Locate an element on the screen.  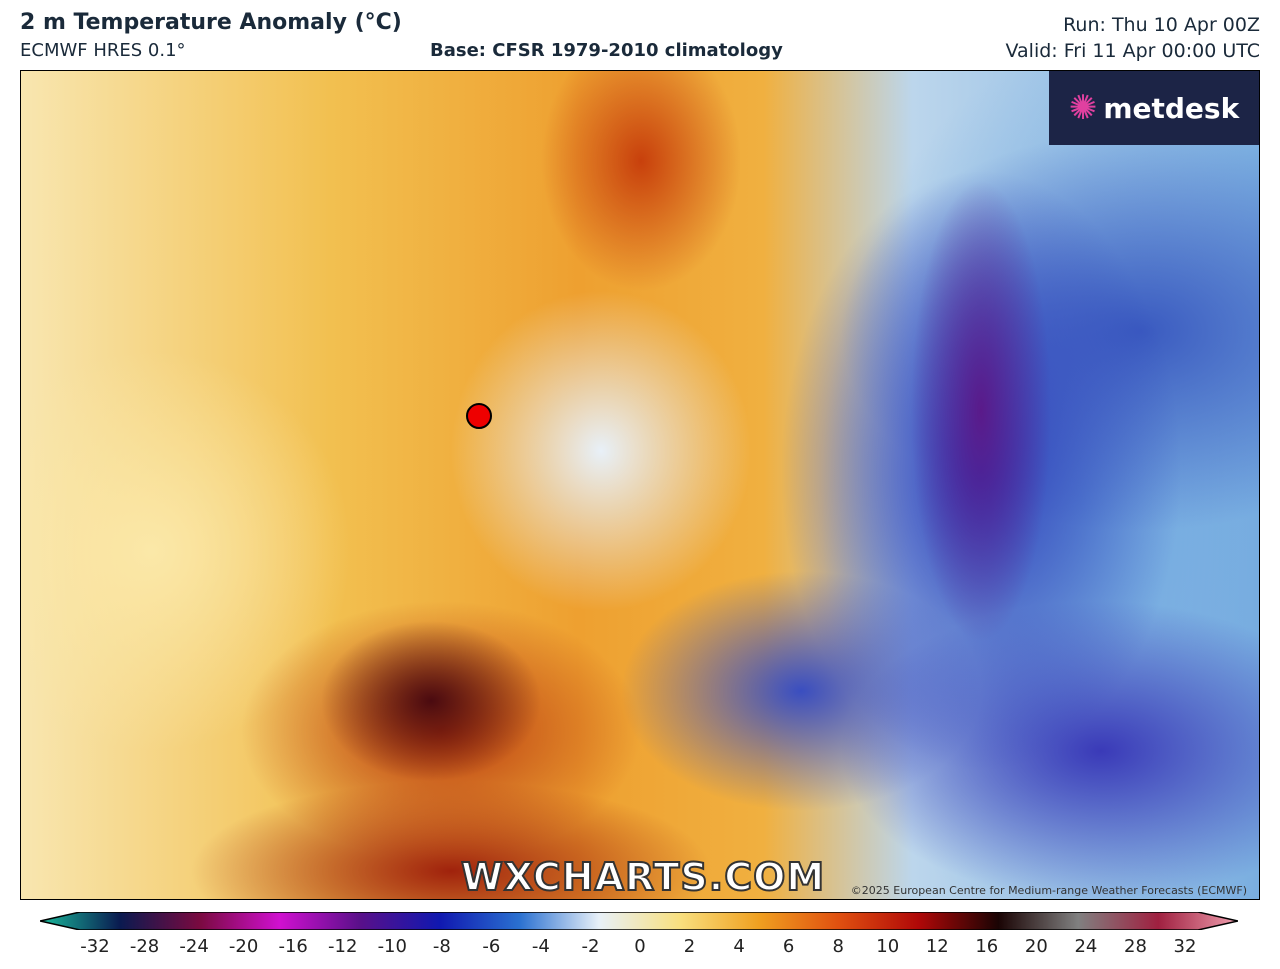
chart-title: 2 m Temperature Anomaly (°C) is located at coordinates (211, 22).